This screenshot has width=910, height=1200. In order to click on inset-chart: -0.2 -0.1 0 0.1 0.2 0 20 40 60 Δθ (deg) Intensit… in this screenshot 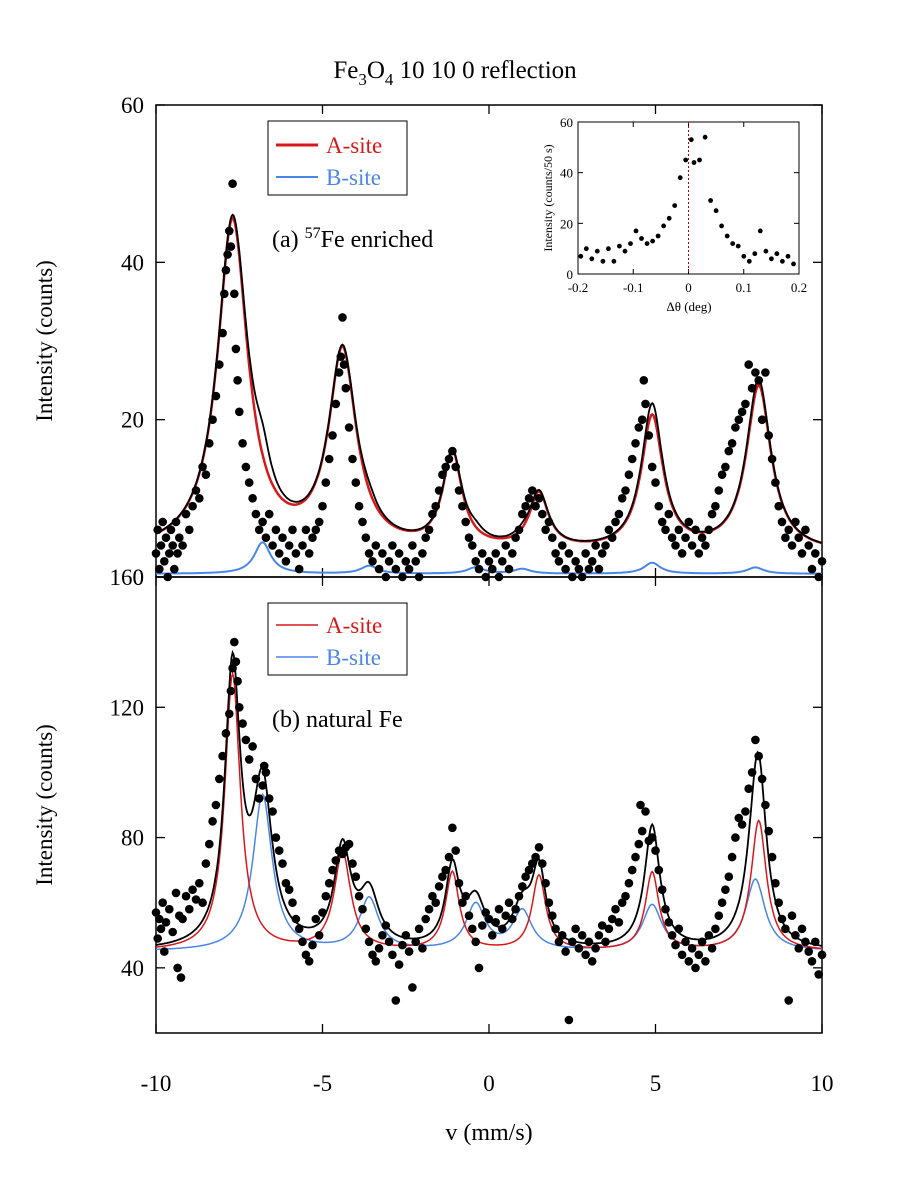, I will do `click(674, 214)`.